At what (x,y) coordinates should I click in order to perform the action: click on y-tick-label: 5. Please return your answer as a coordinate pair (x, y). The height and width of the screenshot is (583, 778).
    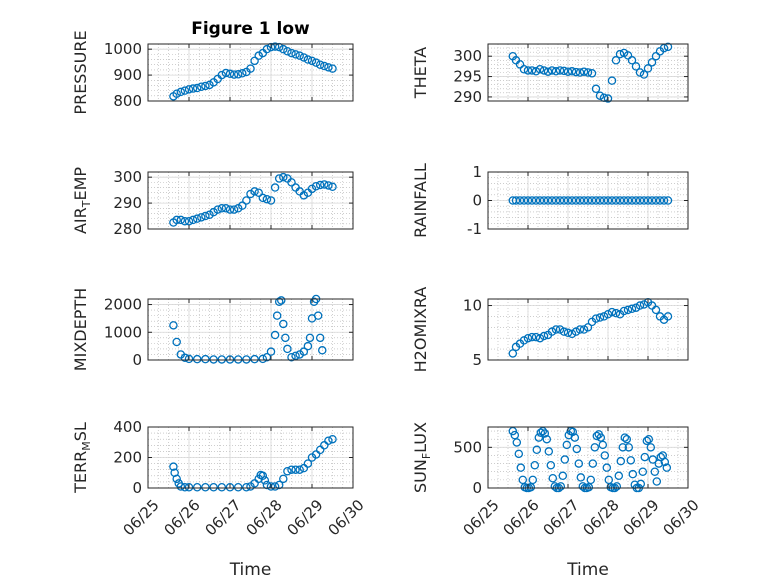
    Looking at the image, I should click on (477, 360).